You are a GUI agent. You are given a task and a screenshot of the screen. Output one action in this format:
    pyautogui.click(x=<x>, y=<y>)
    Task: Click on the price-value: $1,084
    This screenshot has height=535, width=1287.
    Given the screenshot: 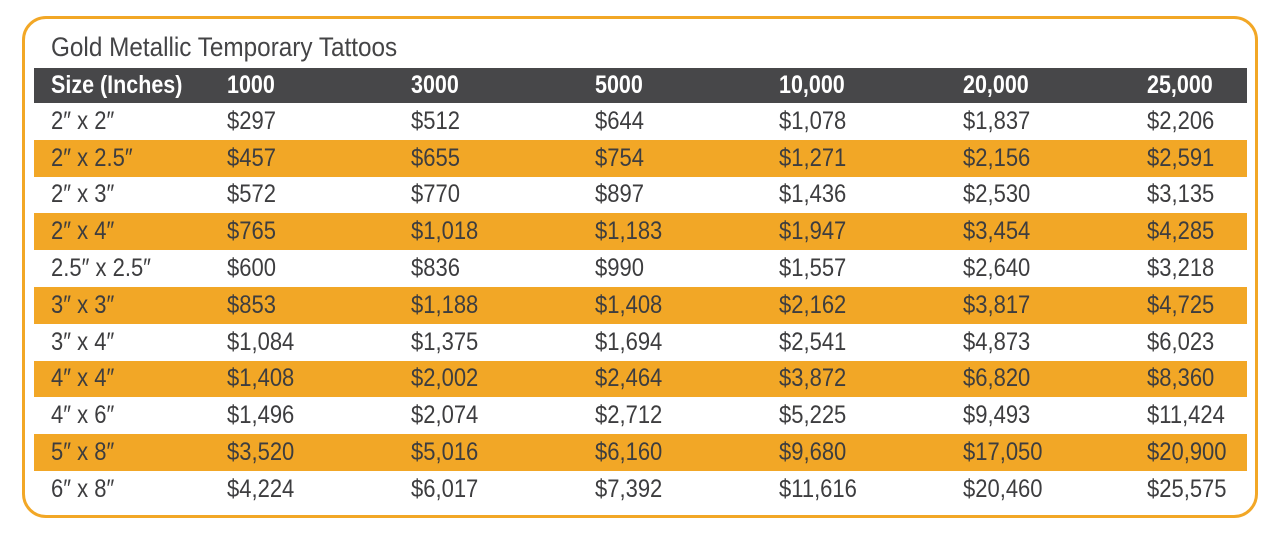 What is the action you would take?
    pyautogui.click(x=261, y=341)
    